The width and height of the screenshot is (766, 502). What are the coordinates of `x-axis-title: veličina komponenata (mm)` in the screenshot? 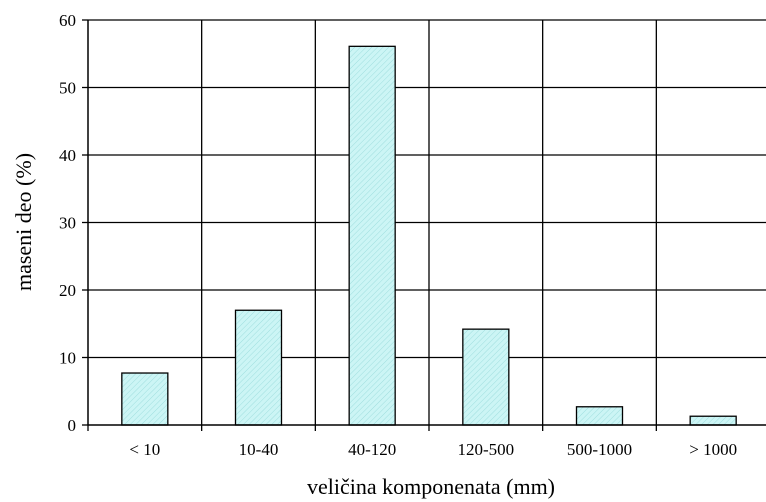 It's located at (431, 486).